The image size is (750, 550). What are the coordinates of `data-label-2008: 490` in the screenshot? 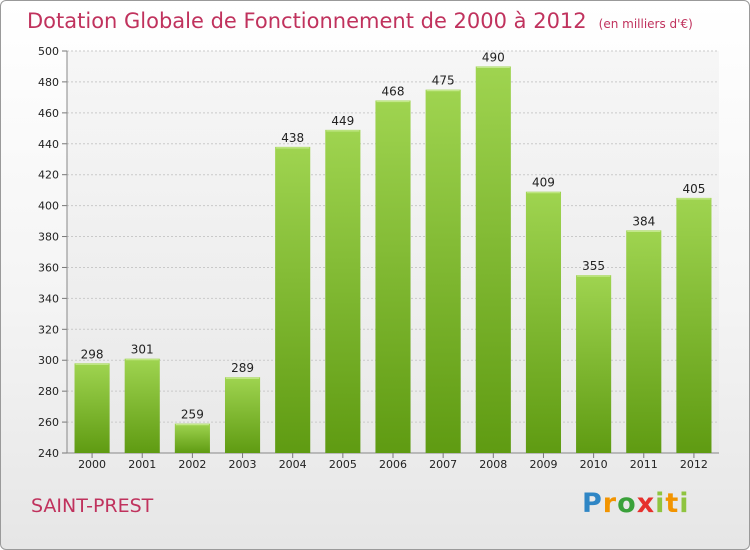 It's located at (493, 57).